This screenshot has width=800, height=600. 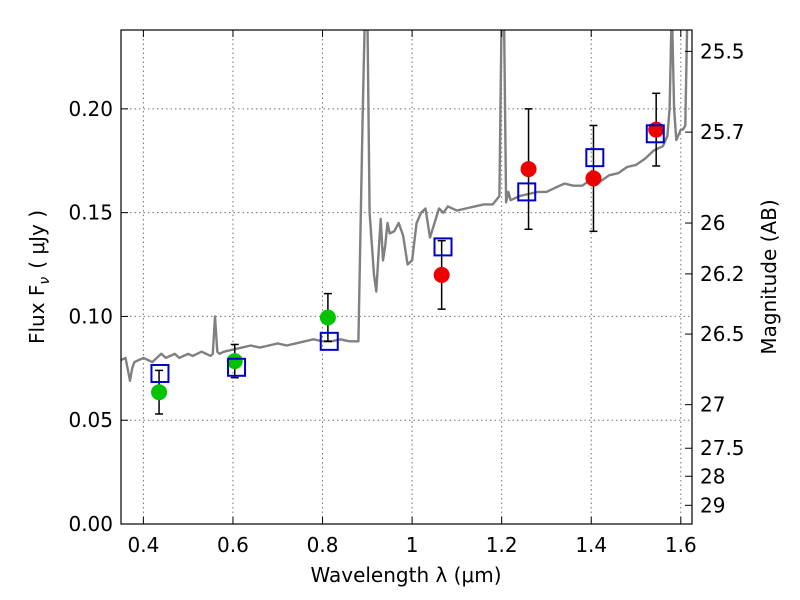 I want to click on y-axis-label-right: Magnitude (AB), so click(x=769, y=276).